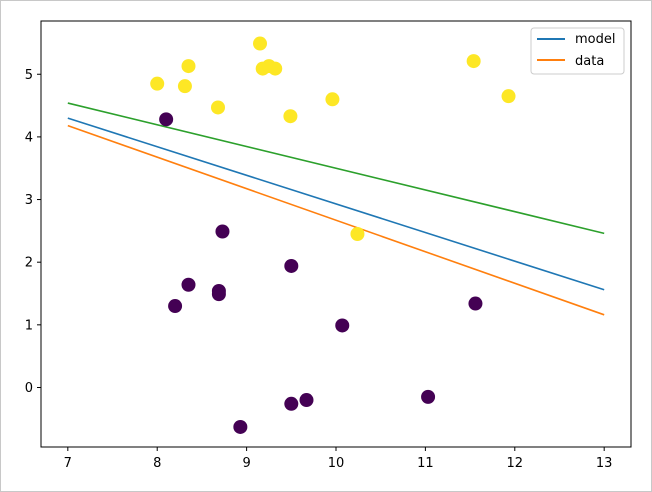  I want to click on y-axis: 0 1 2 3 4 5, so click(33, 232).